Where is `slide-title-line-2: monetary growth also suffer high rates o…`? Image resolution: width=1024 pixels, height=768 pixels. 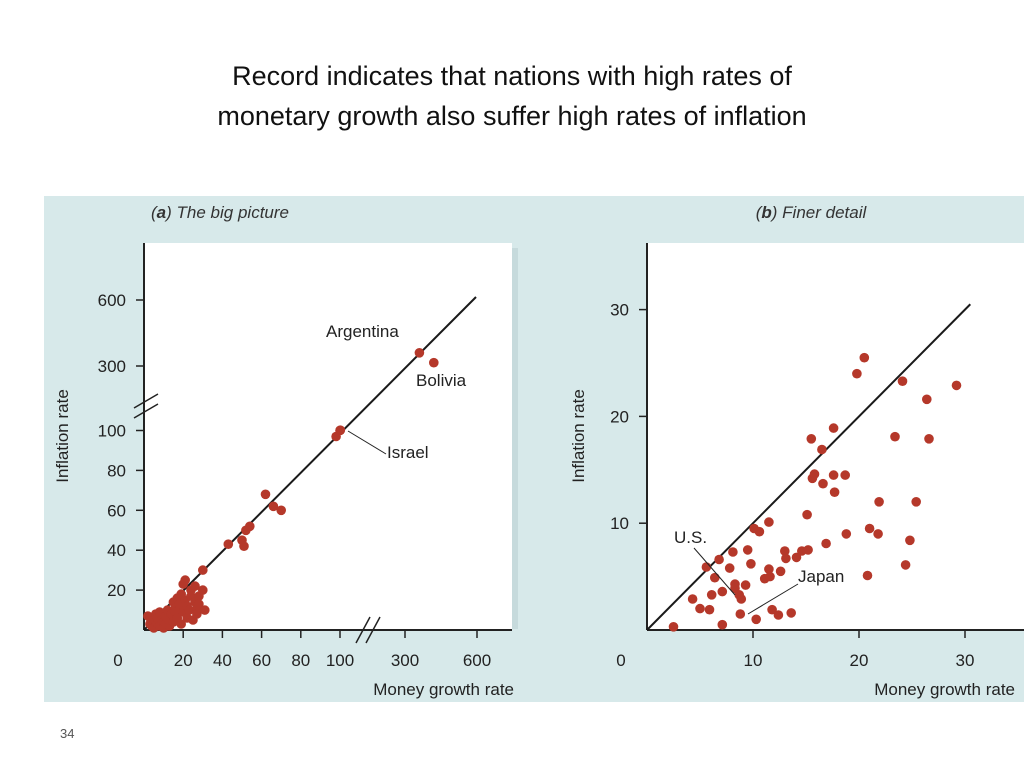 slide-title-line-2: monetary growth also suffer high rates o… is located at coordinates (512, 116).